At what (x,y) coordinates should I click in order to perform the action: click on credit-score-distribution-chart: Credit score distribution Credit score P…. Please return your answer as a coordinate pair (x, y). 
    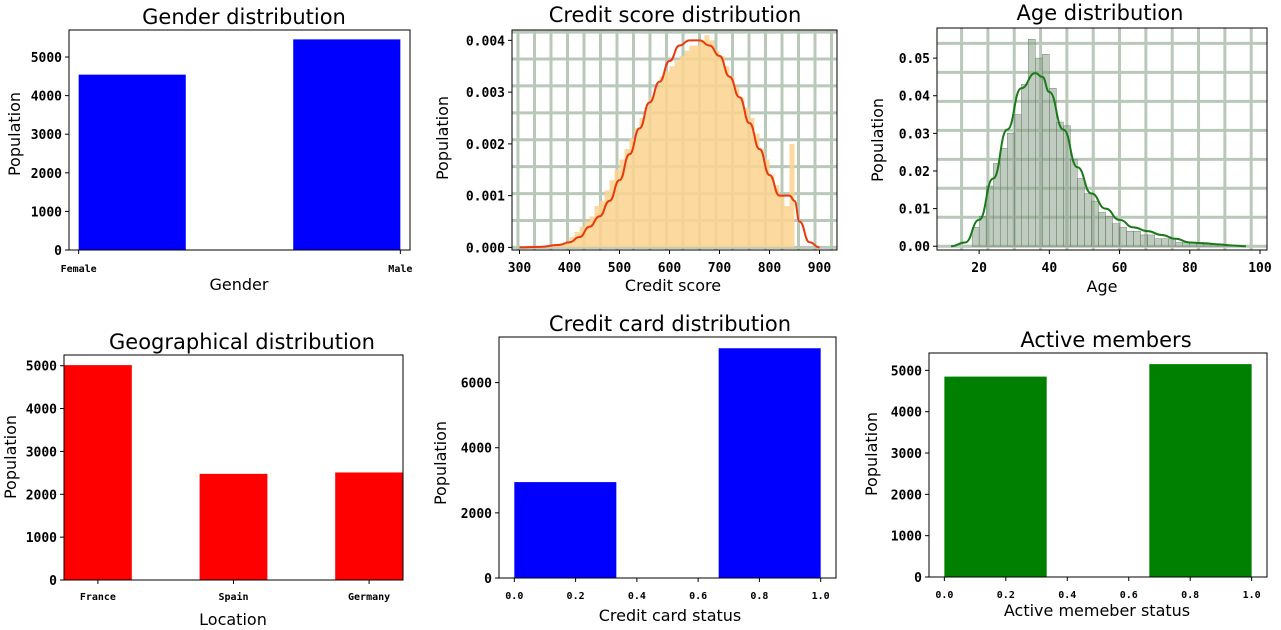
    Looking at the image, I should click on (635, 149).